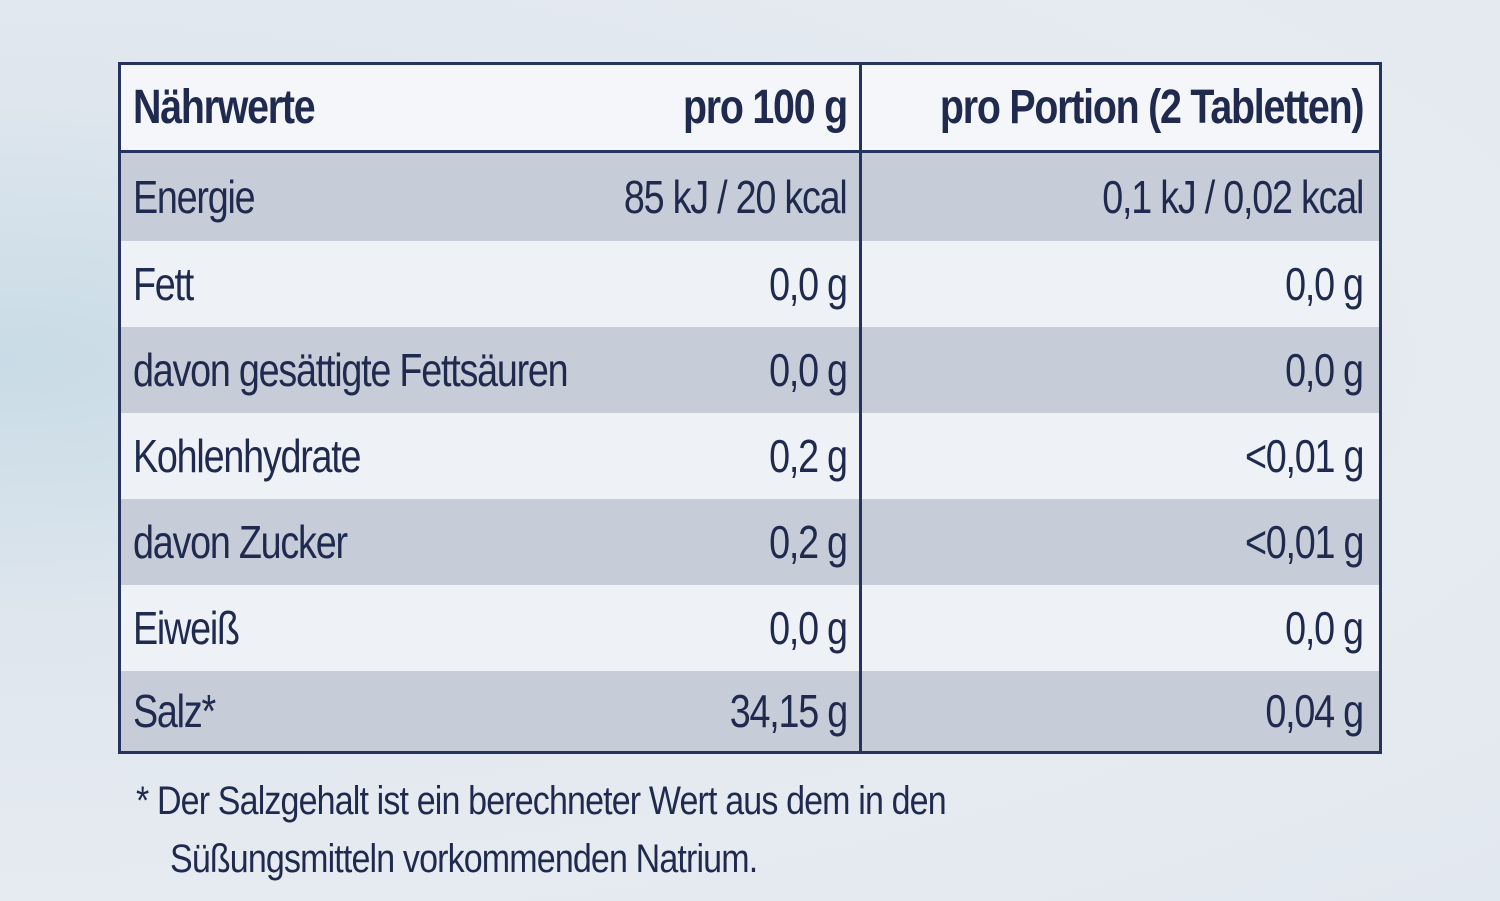 This screenshot has width=1500, height=901. I want to click on footnote-line-2: Süßungsmitteln vorkommenden Natrium., so click(464, 859).